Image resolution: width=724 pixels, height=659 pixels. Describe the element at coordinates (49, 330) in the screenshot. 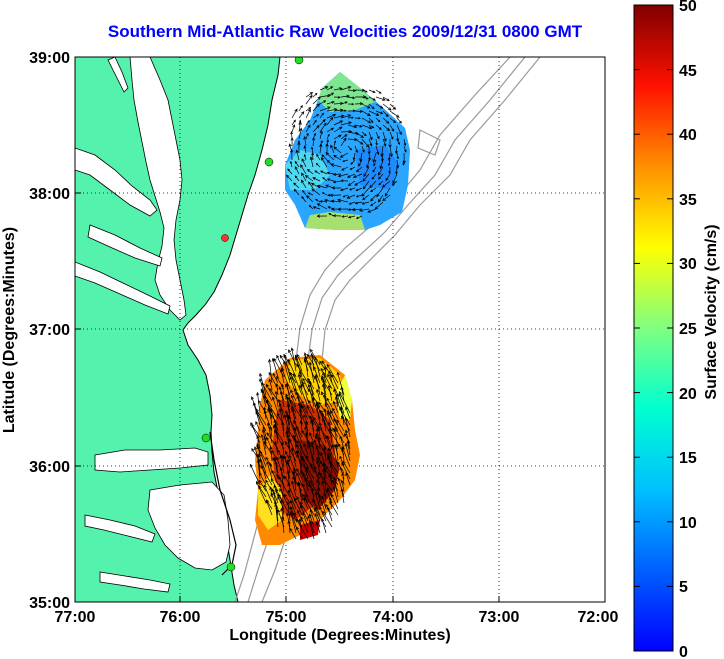

I see `y-tick-label: 37:00` at that location.